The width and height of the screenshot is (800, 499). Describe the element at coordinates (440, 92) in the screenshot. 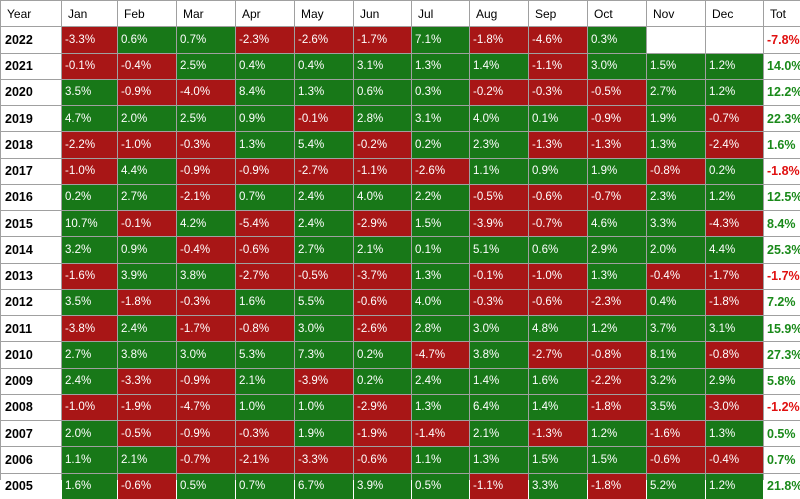

I see `month-return-cell: 0.3%` at that location.